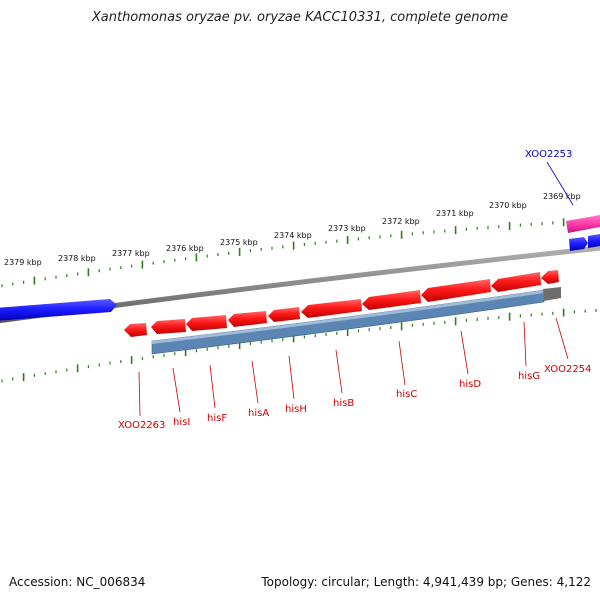 The height and width of the screenshot is (600, 600). What do you see at coordinates (456, 290) in the screenshot?
I see `cds-hisD` at bounding box center [456, 290].